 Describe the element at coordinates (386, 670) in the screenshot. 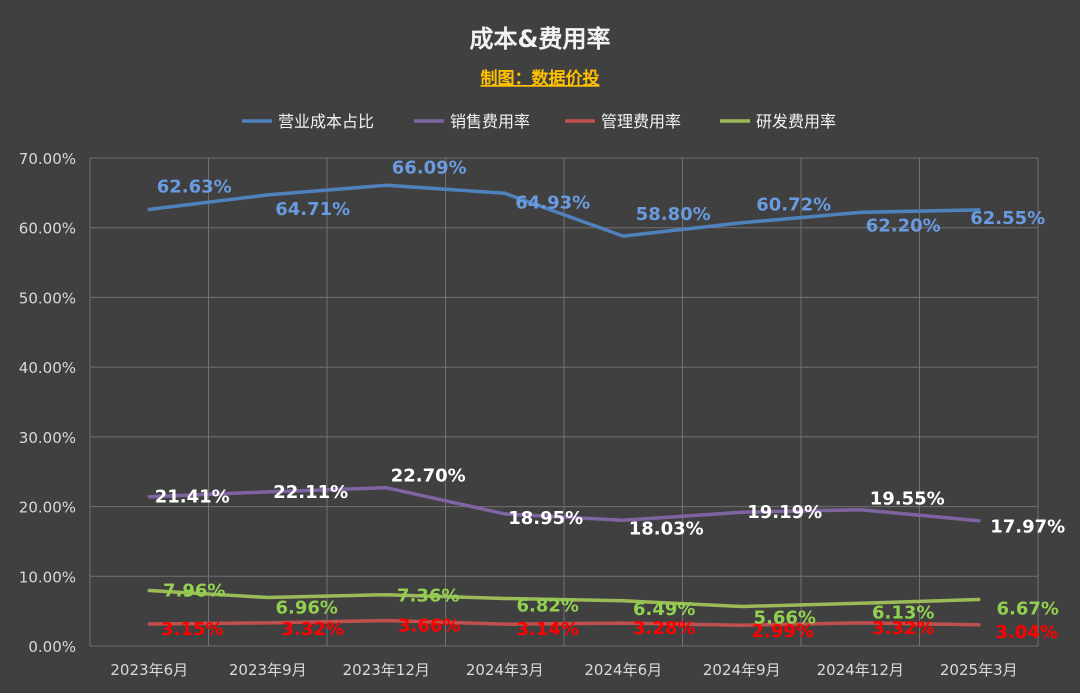

I see `x-tick-label: 2023年12月` at that location.